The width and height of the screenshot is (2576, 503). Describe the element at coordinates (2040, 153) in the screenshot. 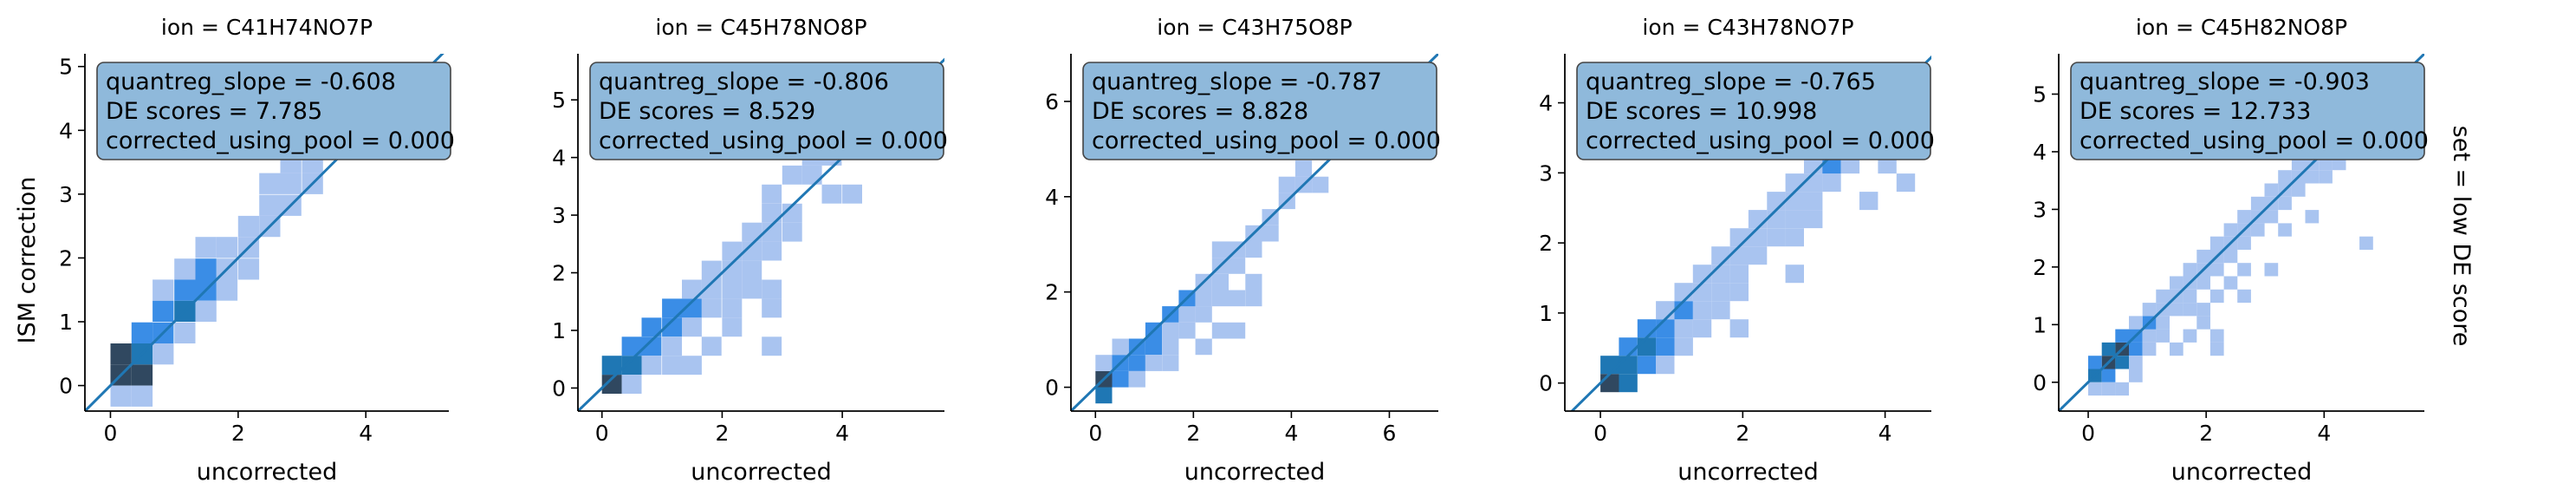

I see `y-tick-label: 4` at that location.